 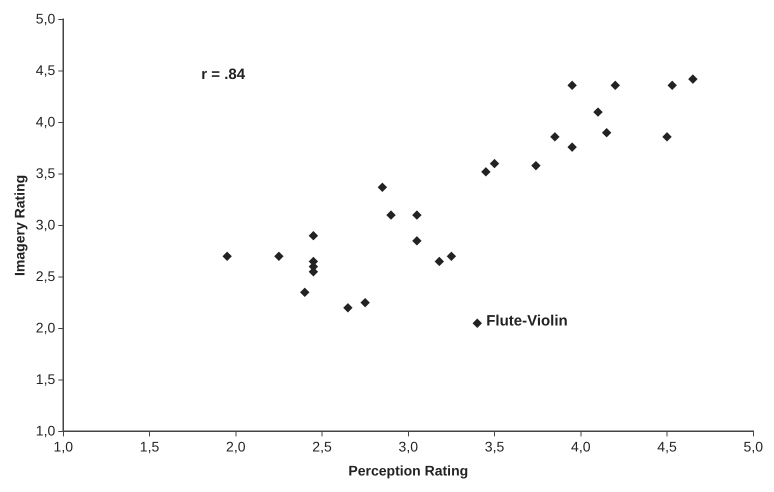 What do you see at coordinates (223, 75) in the screenshot?
I see `annotation: r = .84` at bounding box center [223, 75].